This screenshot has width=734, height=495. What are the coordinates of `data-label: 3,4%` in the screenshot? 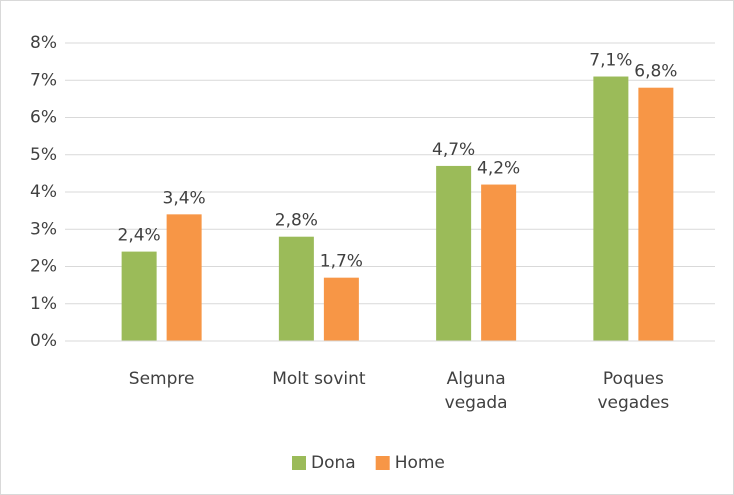 It's located at (184, 198).